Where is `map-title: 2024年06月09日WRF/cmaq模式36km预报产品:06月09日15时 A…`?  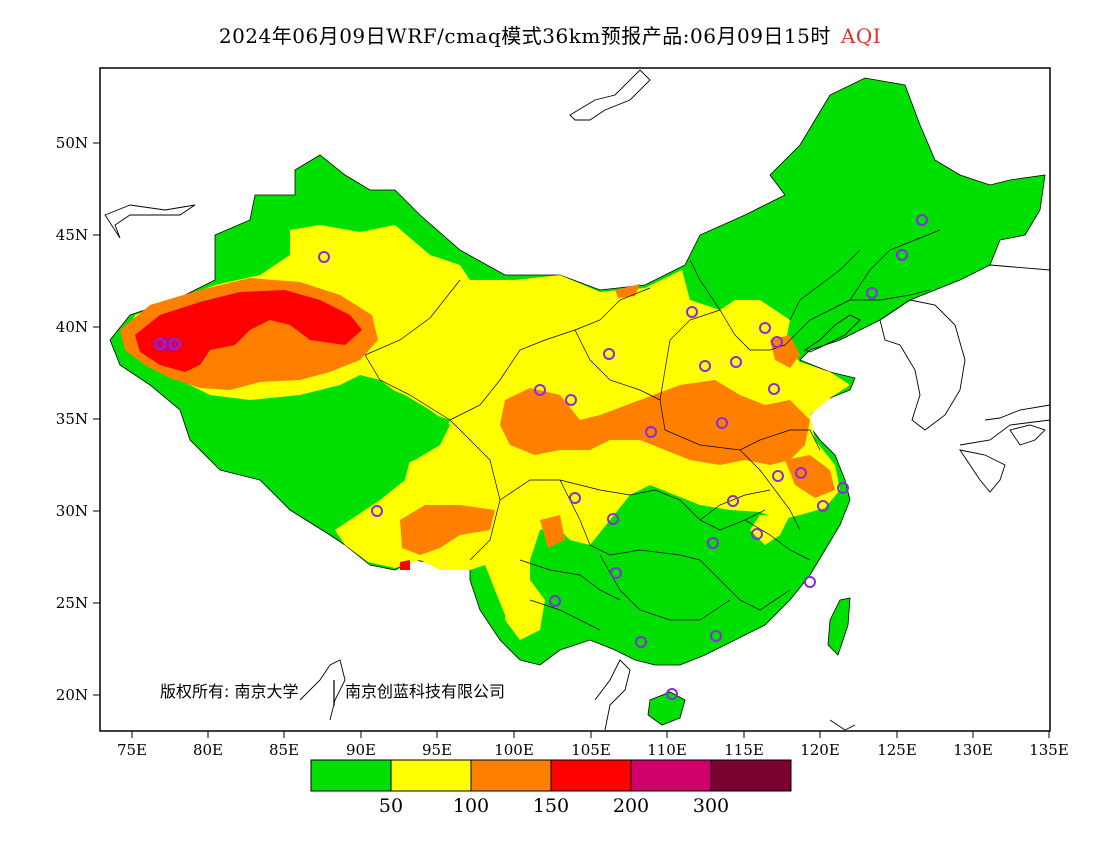 map-title: 2024年06月09日WRF/cmaq模式36km预报产品:06月09日15时 A… is located at coordinates (550, 34).